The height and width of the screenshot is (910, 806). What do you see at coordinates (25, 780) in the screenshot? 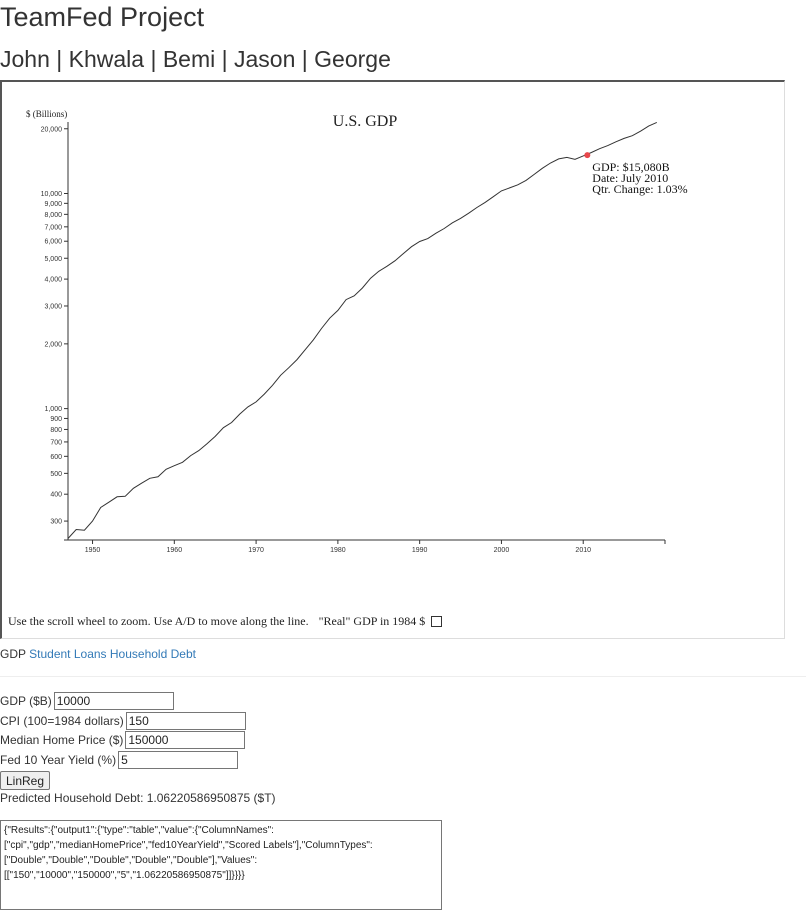
I see `linreg-button: LinReg` at bounding box center [25, 780].